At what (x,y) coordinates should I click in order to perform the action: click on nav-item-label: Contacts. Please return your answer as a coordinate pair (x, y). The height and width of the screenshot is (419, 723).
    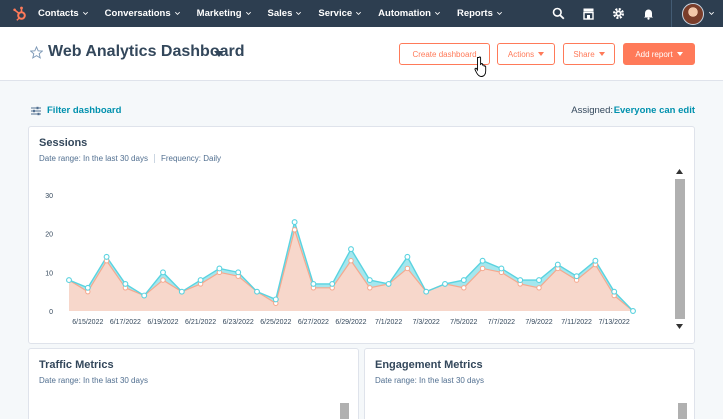
    Looking at the image, I should click on (58, 13).